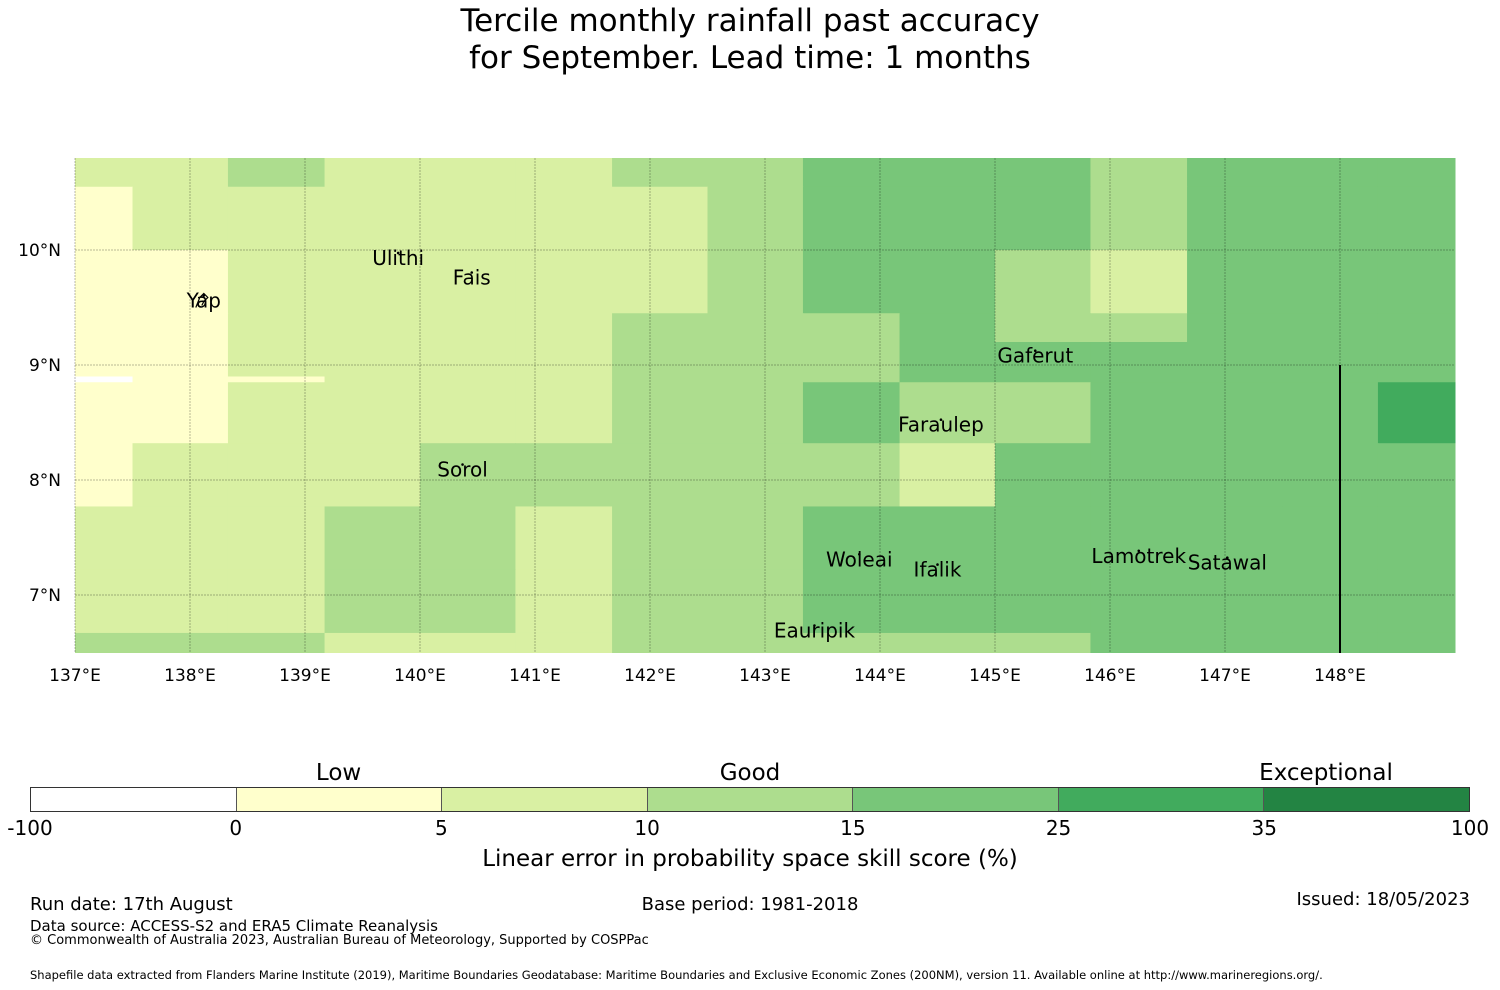 The width and height of the screenshot is (1500, 990). I want to click on lon-tick-label: 142°E, so click(650, 676).